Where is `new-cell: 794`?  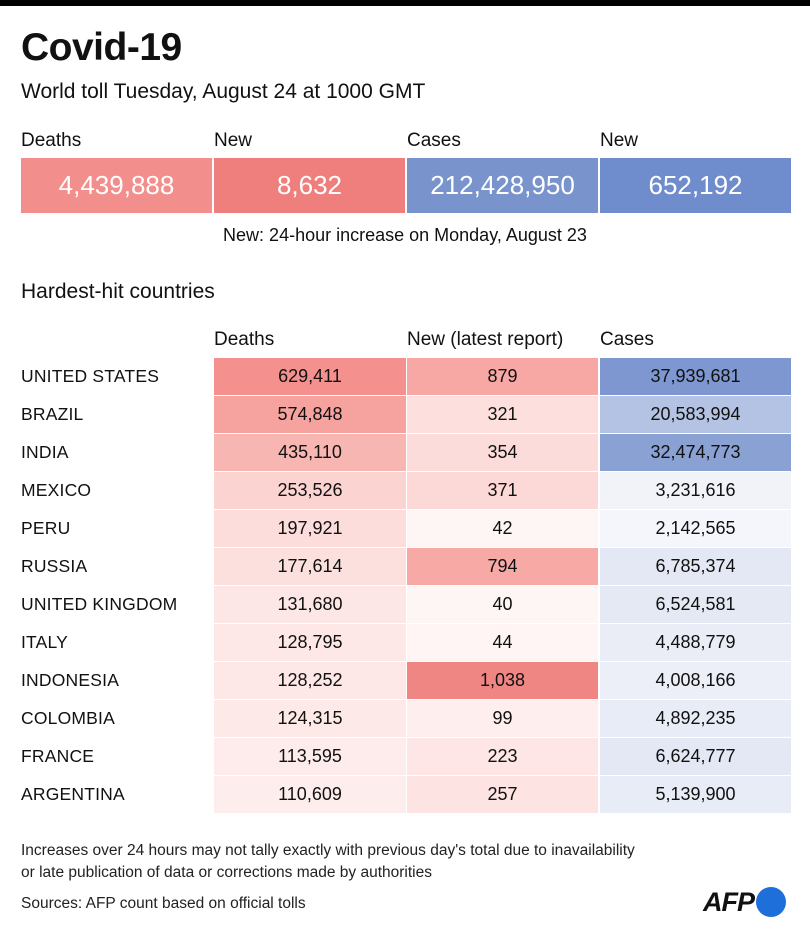
new-cell: 794 is located at coordinates (502, 566).